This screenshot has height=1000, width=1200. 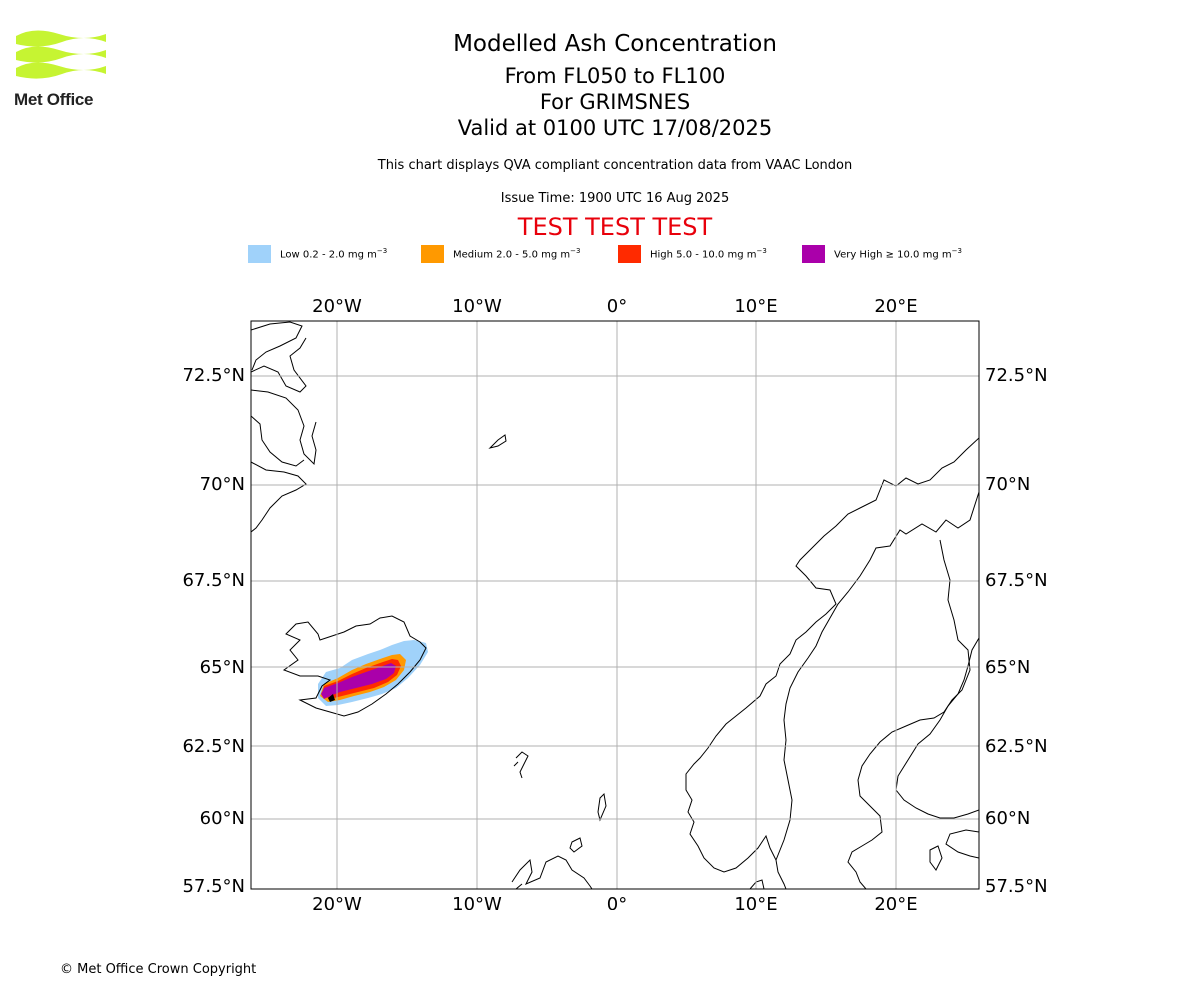 I want to click on legend-swatch-high, so click(x=629, y=254).